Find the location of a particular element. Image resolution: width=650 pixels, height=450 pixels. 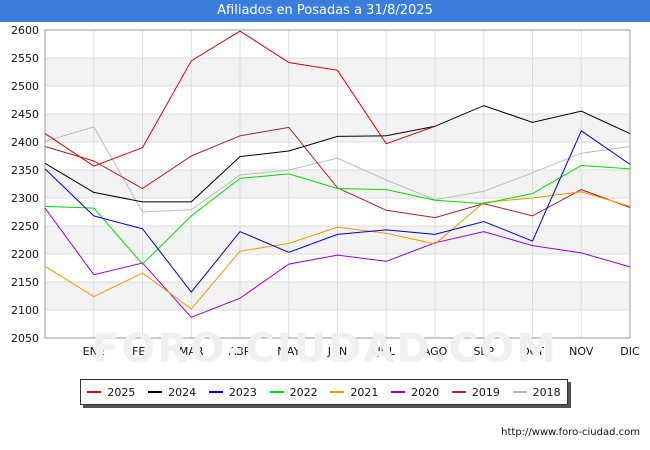

x-tick-label: MAY is located at coordinates (288, 351).